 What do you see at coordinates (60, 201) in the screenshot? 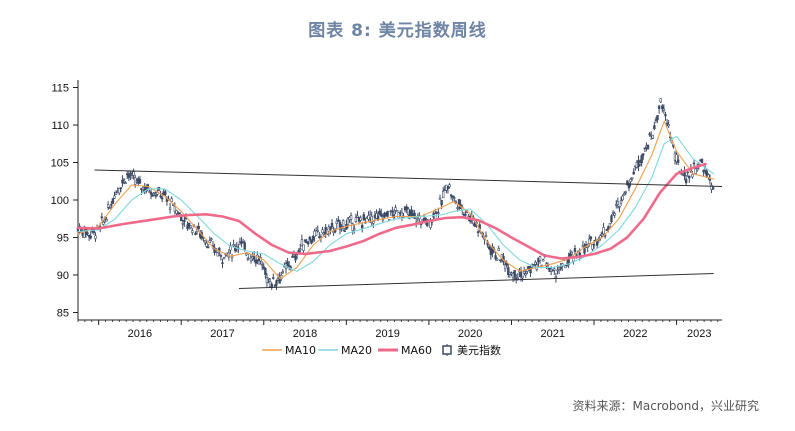
I see `y-tick-label: 100` at bounding box center [60, 201].